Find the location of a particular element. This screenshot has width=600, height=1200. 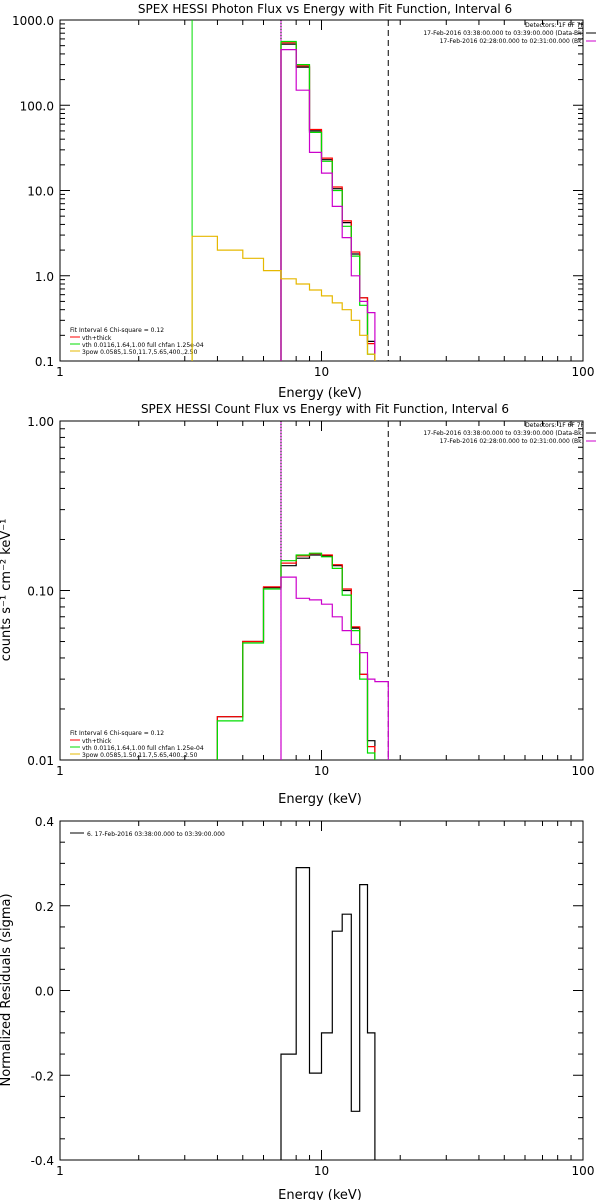

y-tick-label: -0.4 is located at coordinates (42, 1161).